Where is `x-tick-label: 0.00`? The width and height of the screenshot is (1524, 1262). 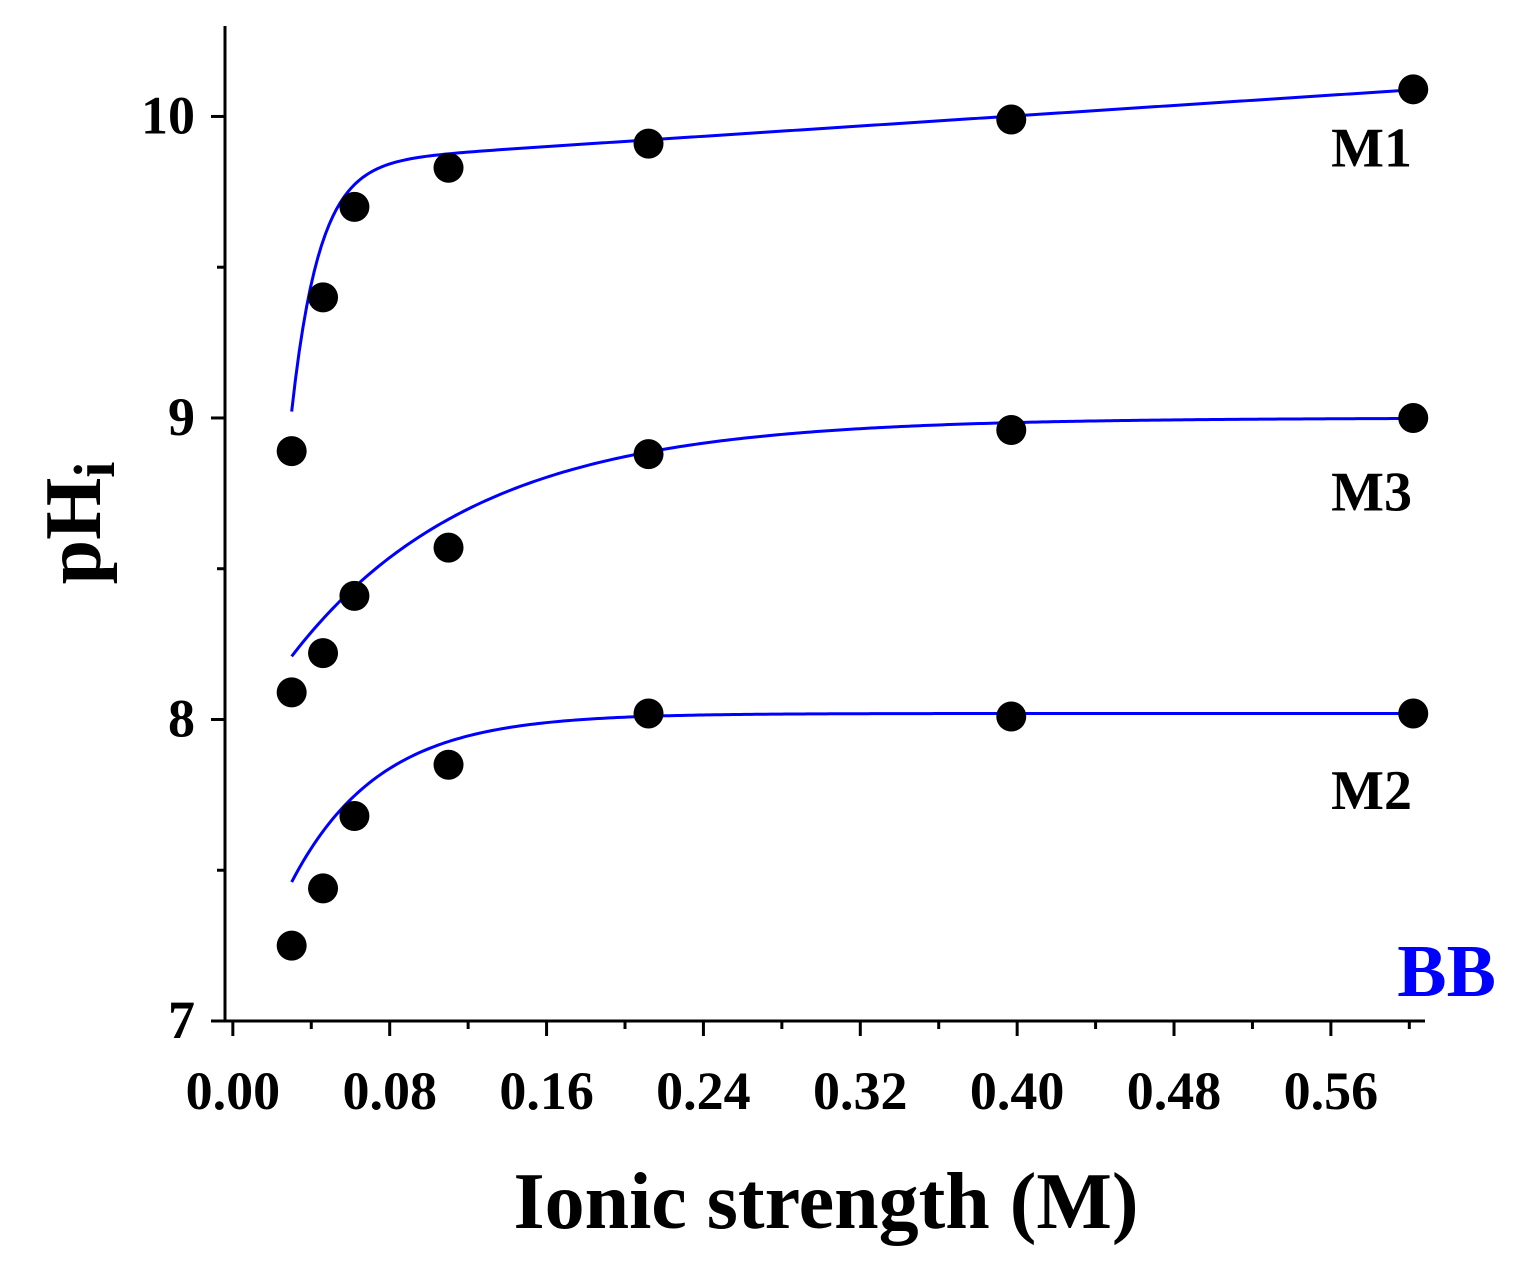 x-tick-label: 0.00 is located at coordinates (233, 1091).